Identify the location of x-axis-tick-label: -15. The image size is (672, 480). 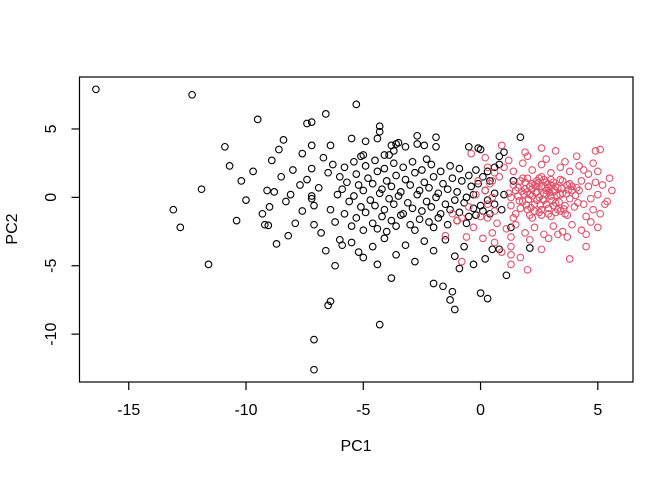
(128, 410).